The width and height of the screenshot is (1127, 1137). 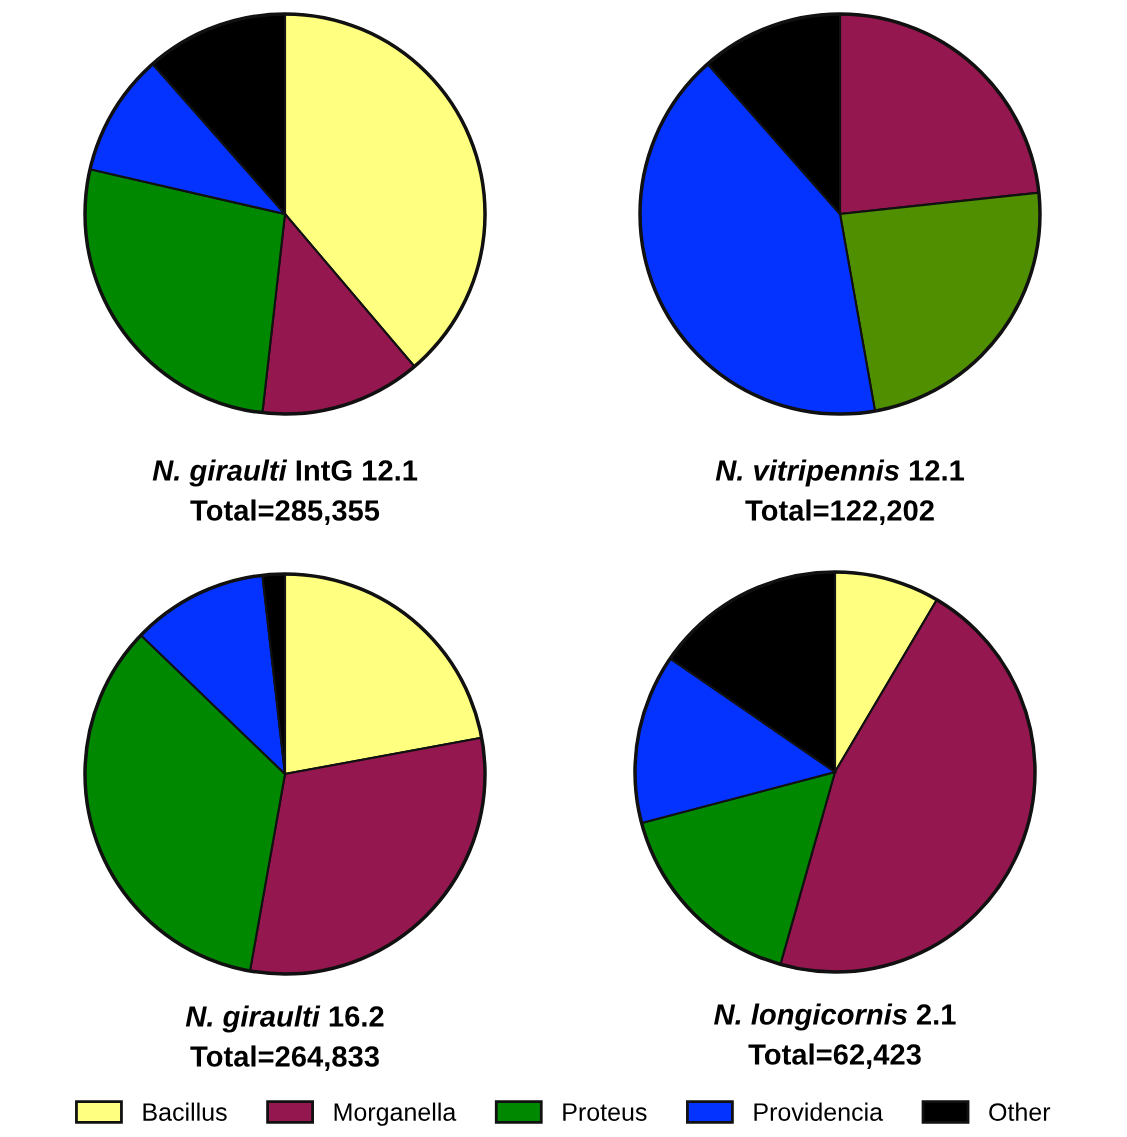 I want to click on text: Total=62,423, so click(x=834, y=1056).